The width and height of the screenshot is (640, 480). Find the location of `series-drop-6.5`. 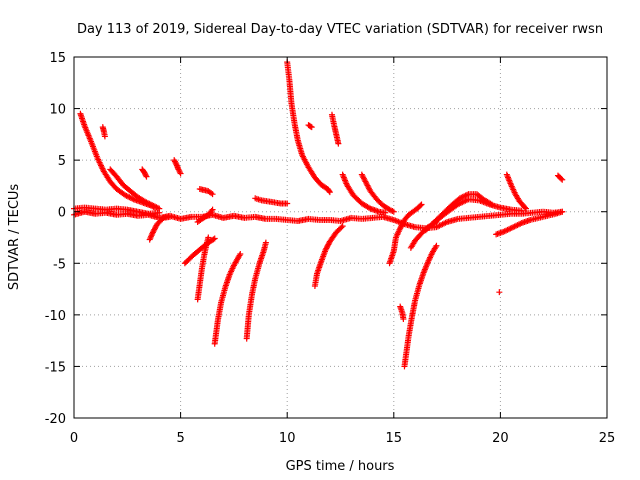

series-drop-6.5 is located at coordinates (205, 216).